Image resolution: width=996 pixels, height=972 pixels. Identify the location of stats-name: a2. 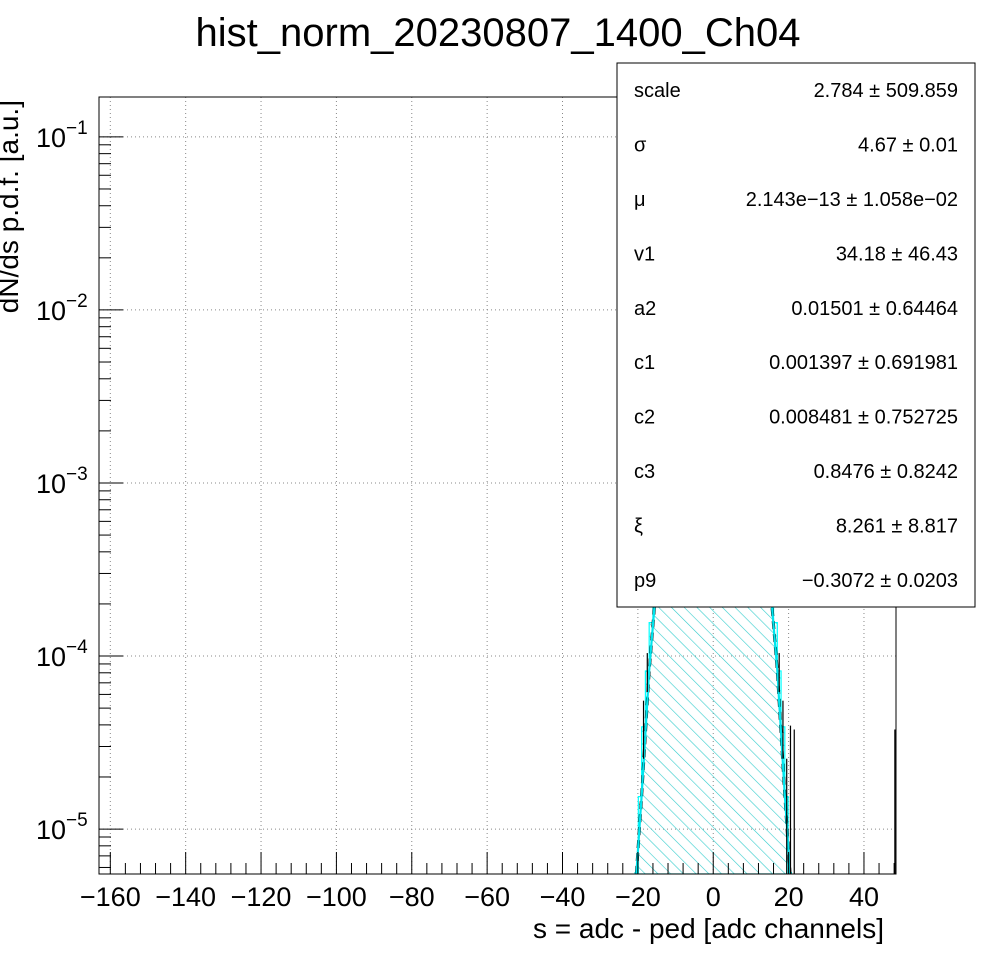
(645, 309).